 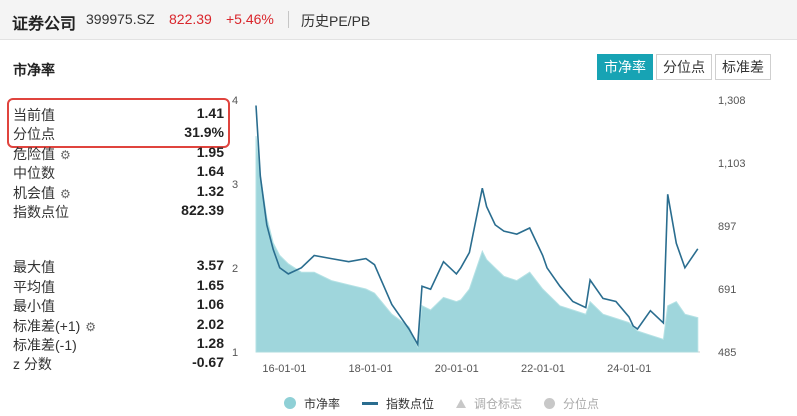 What do you see at coordinates (210, 304) in the screenshot?
I see `stat-value: 1.06` at bounding box center [210, 304].